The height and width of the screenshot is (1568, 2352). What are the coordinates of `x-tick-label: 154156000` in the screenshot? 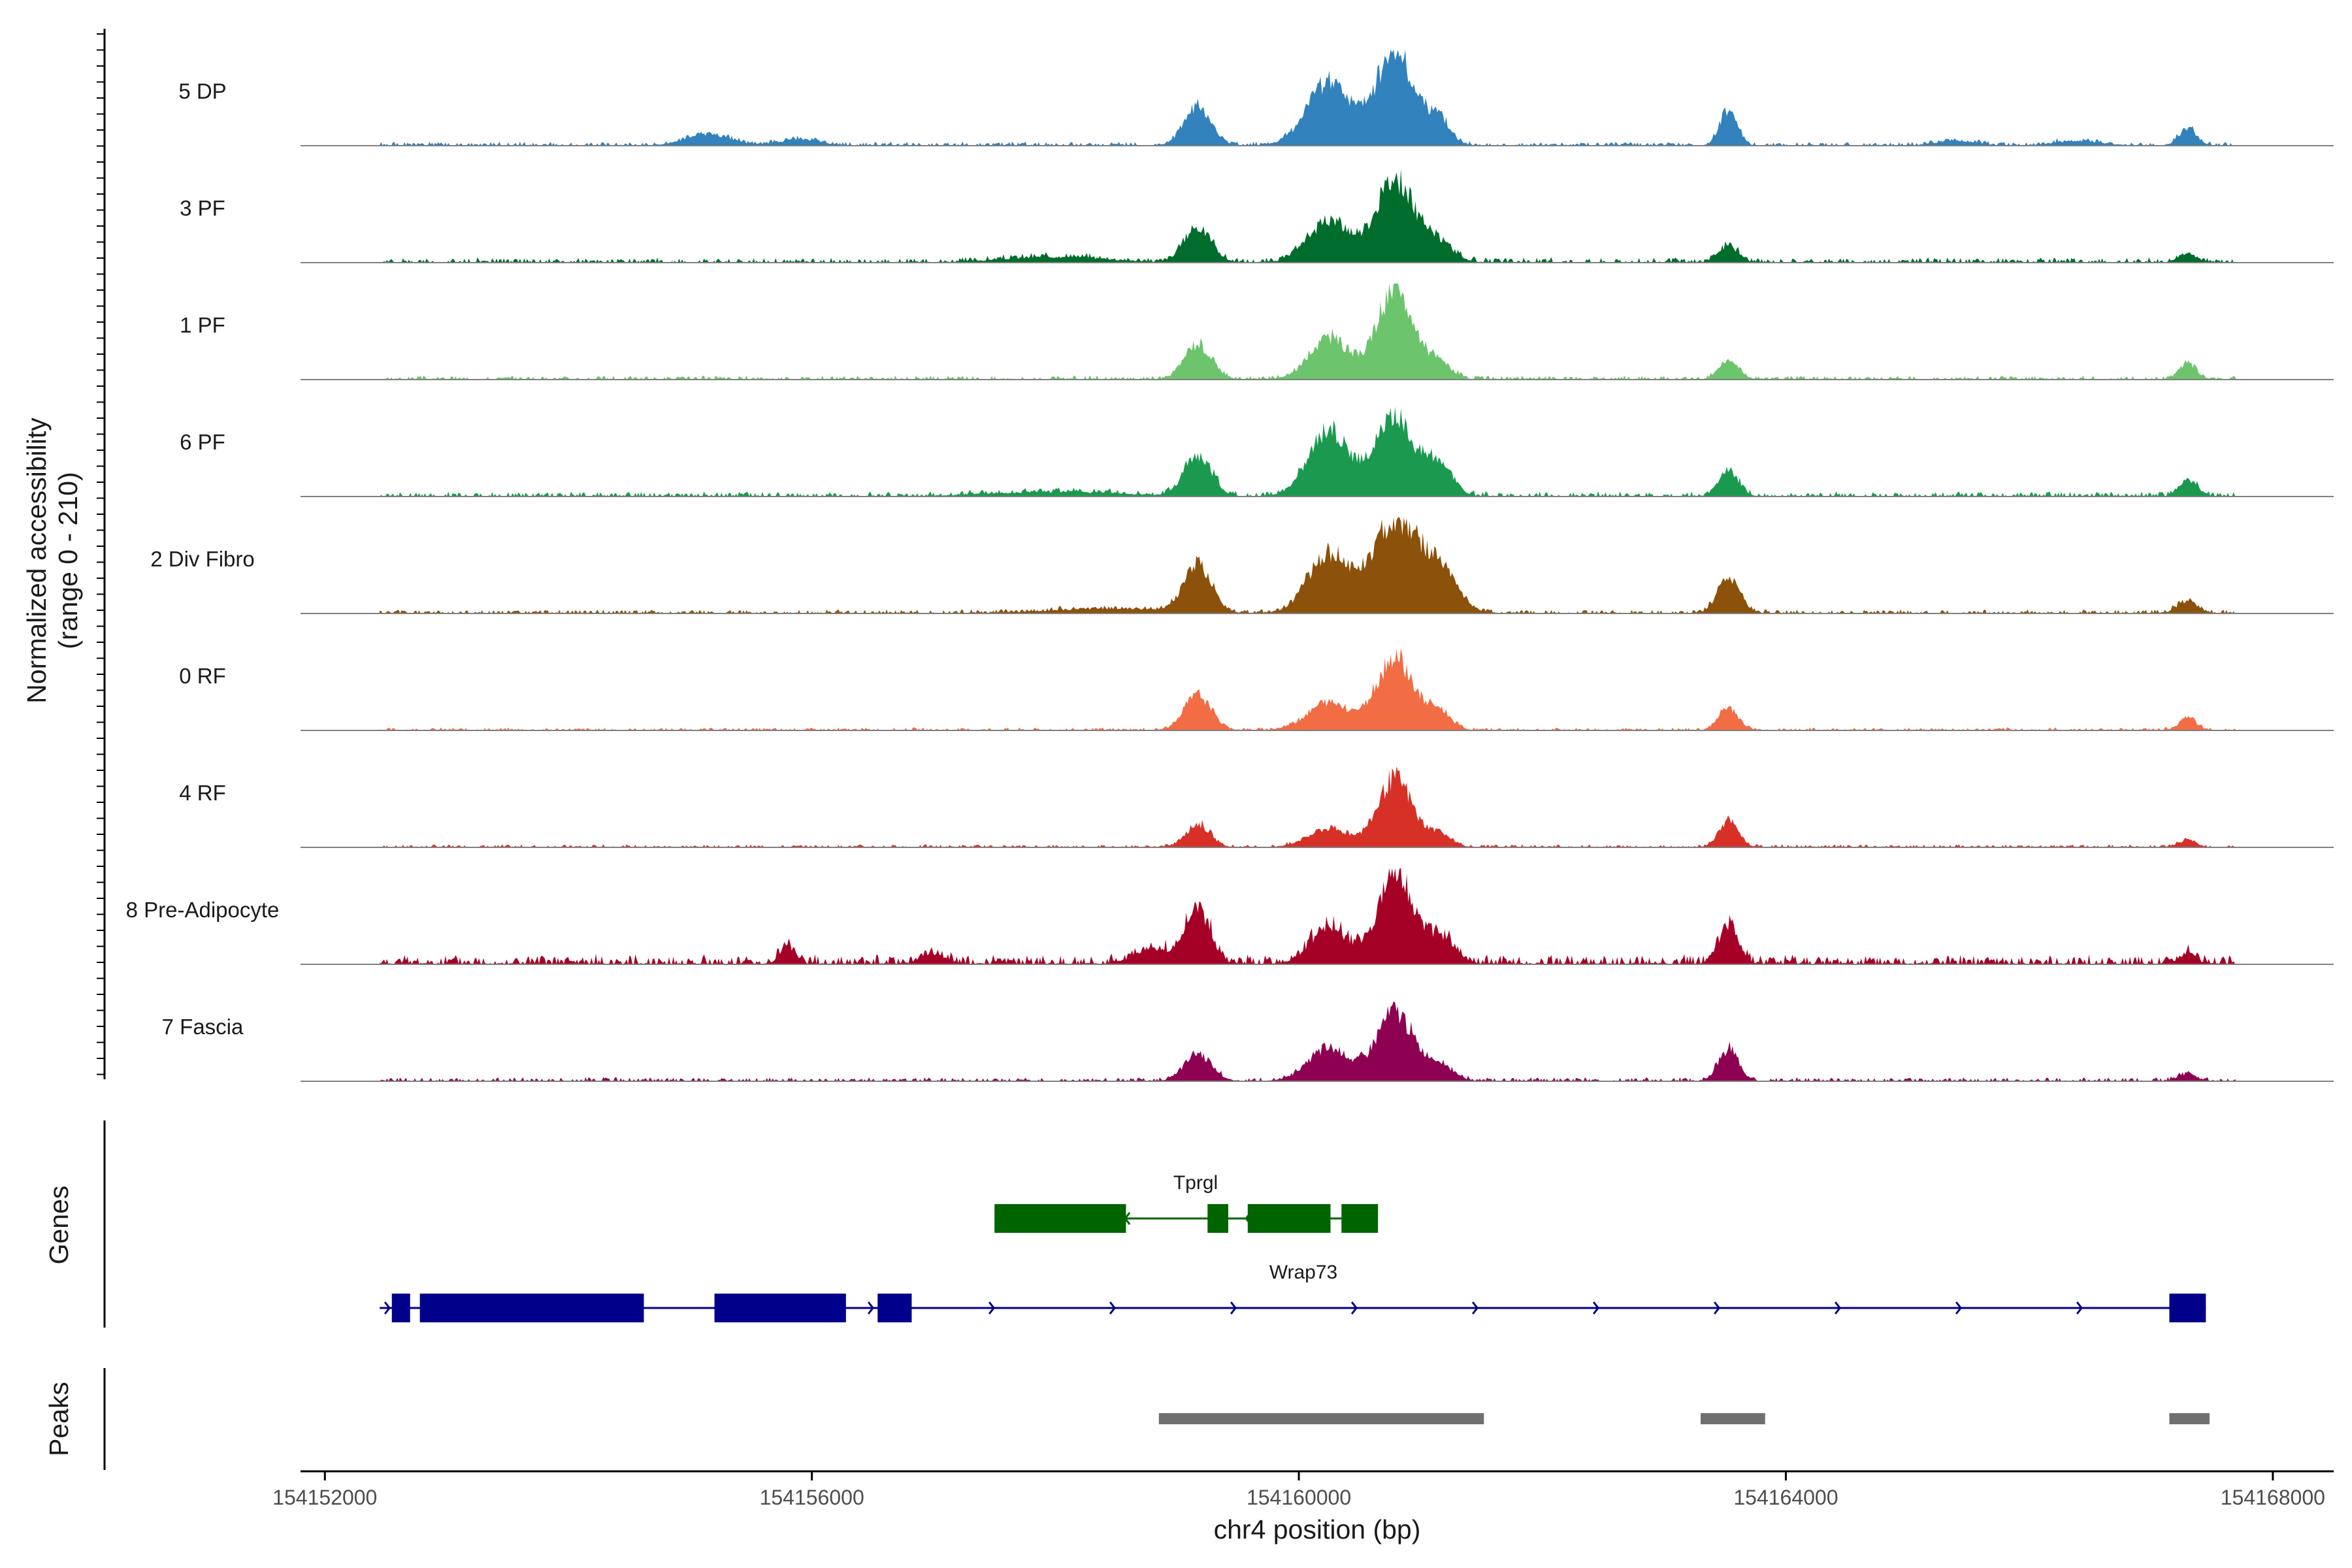 It's located at (812, 1497).